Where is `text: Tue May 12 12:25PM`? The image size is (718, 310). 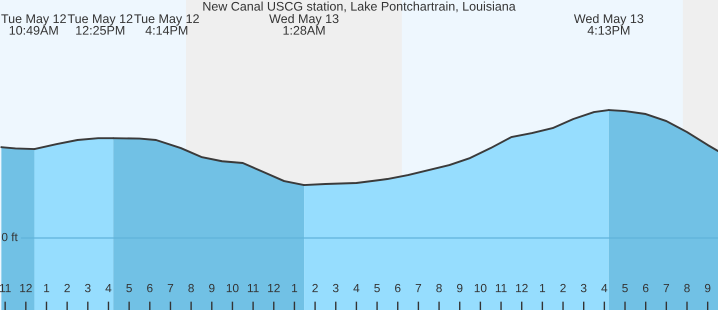
text: Tue May 12 12:25PM is located at coordinates (100, 24).